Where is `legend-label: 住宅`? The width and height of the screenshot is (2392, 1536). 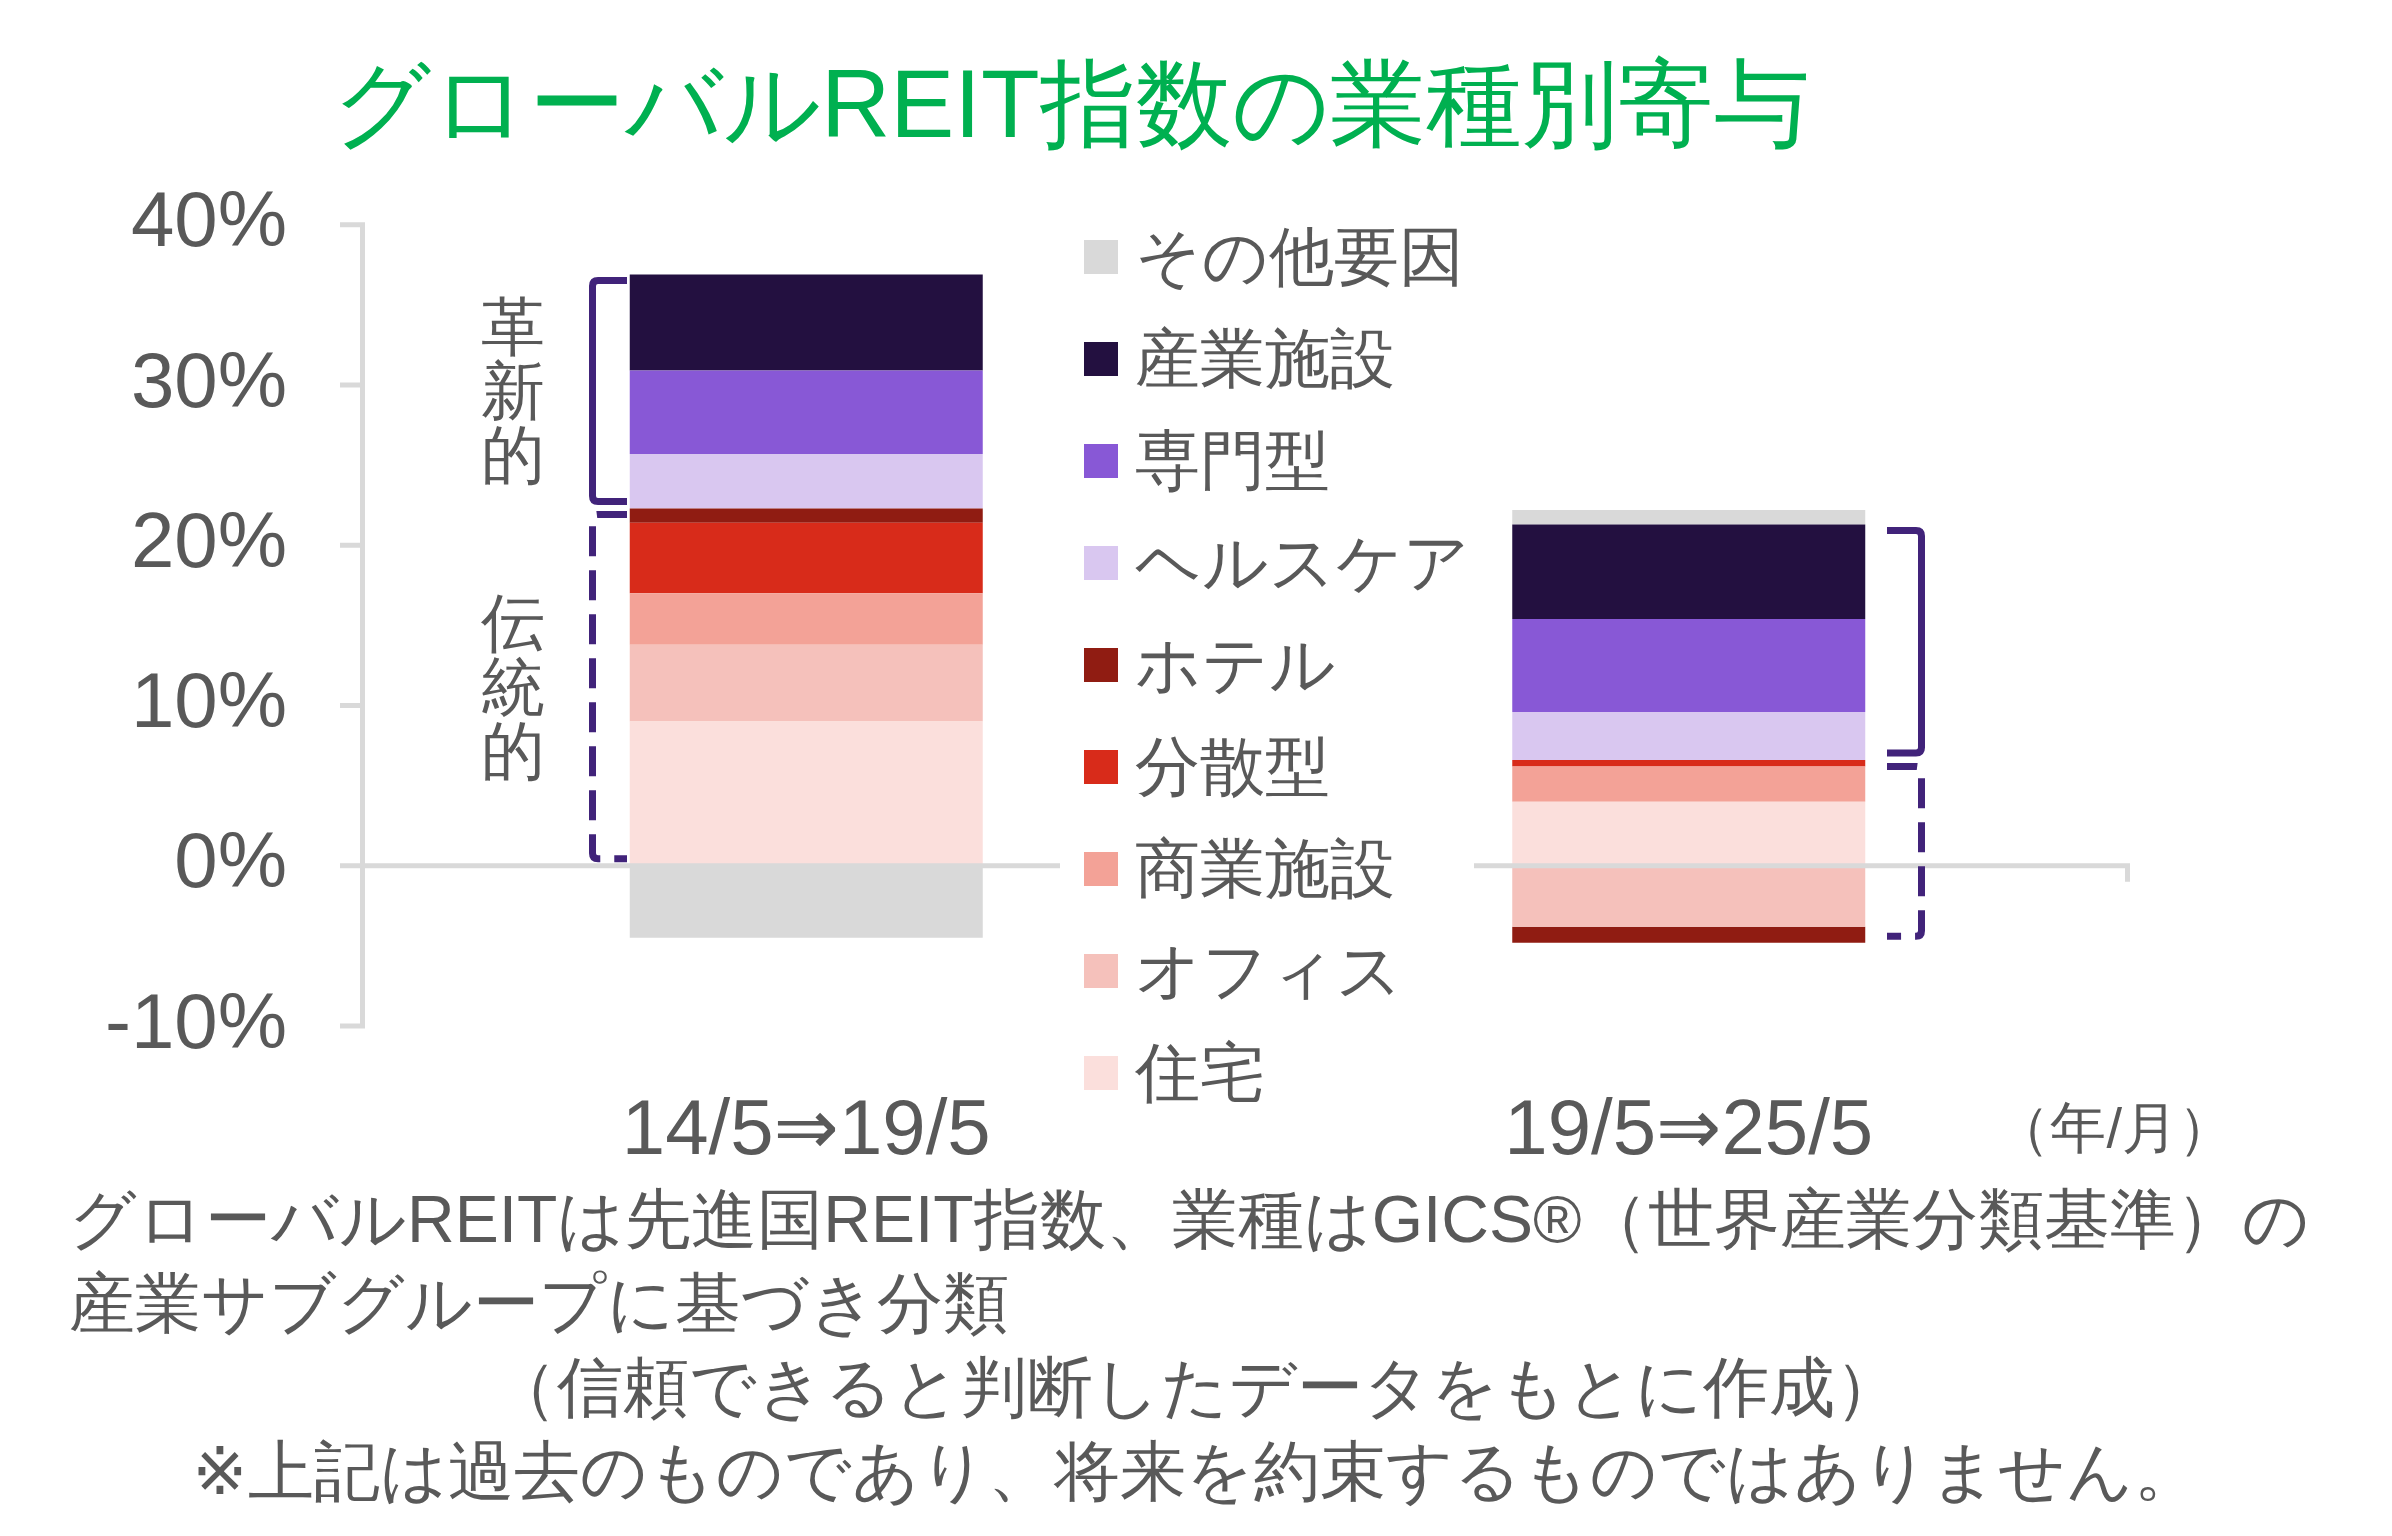
legend-label: 住宅 is located at coordinates (1199, 1073).